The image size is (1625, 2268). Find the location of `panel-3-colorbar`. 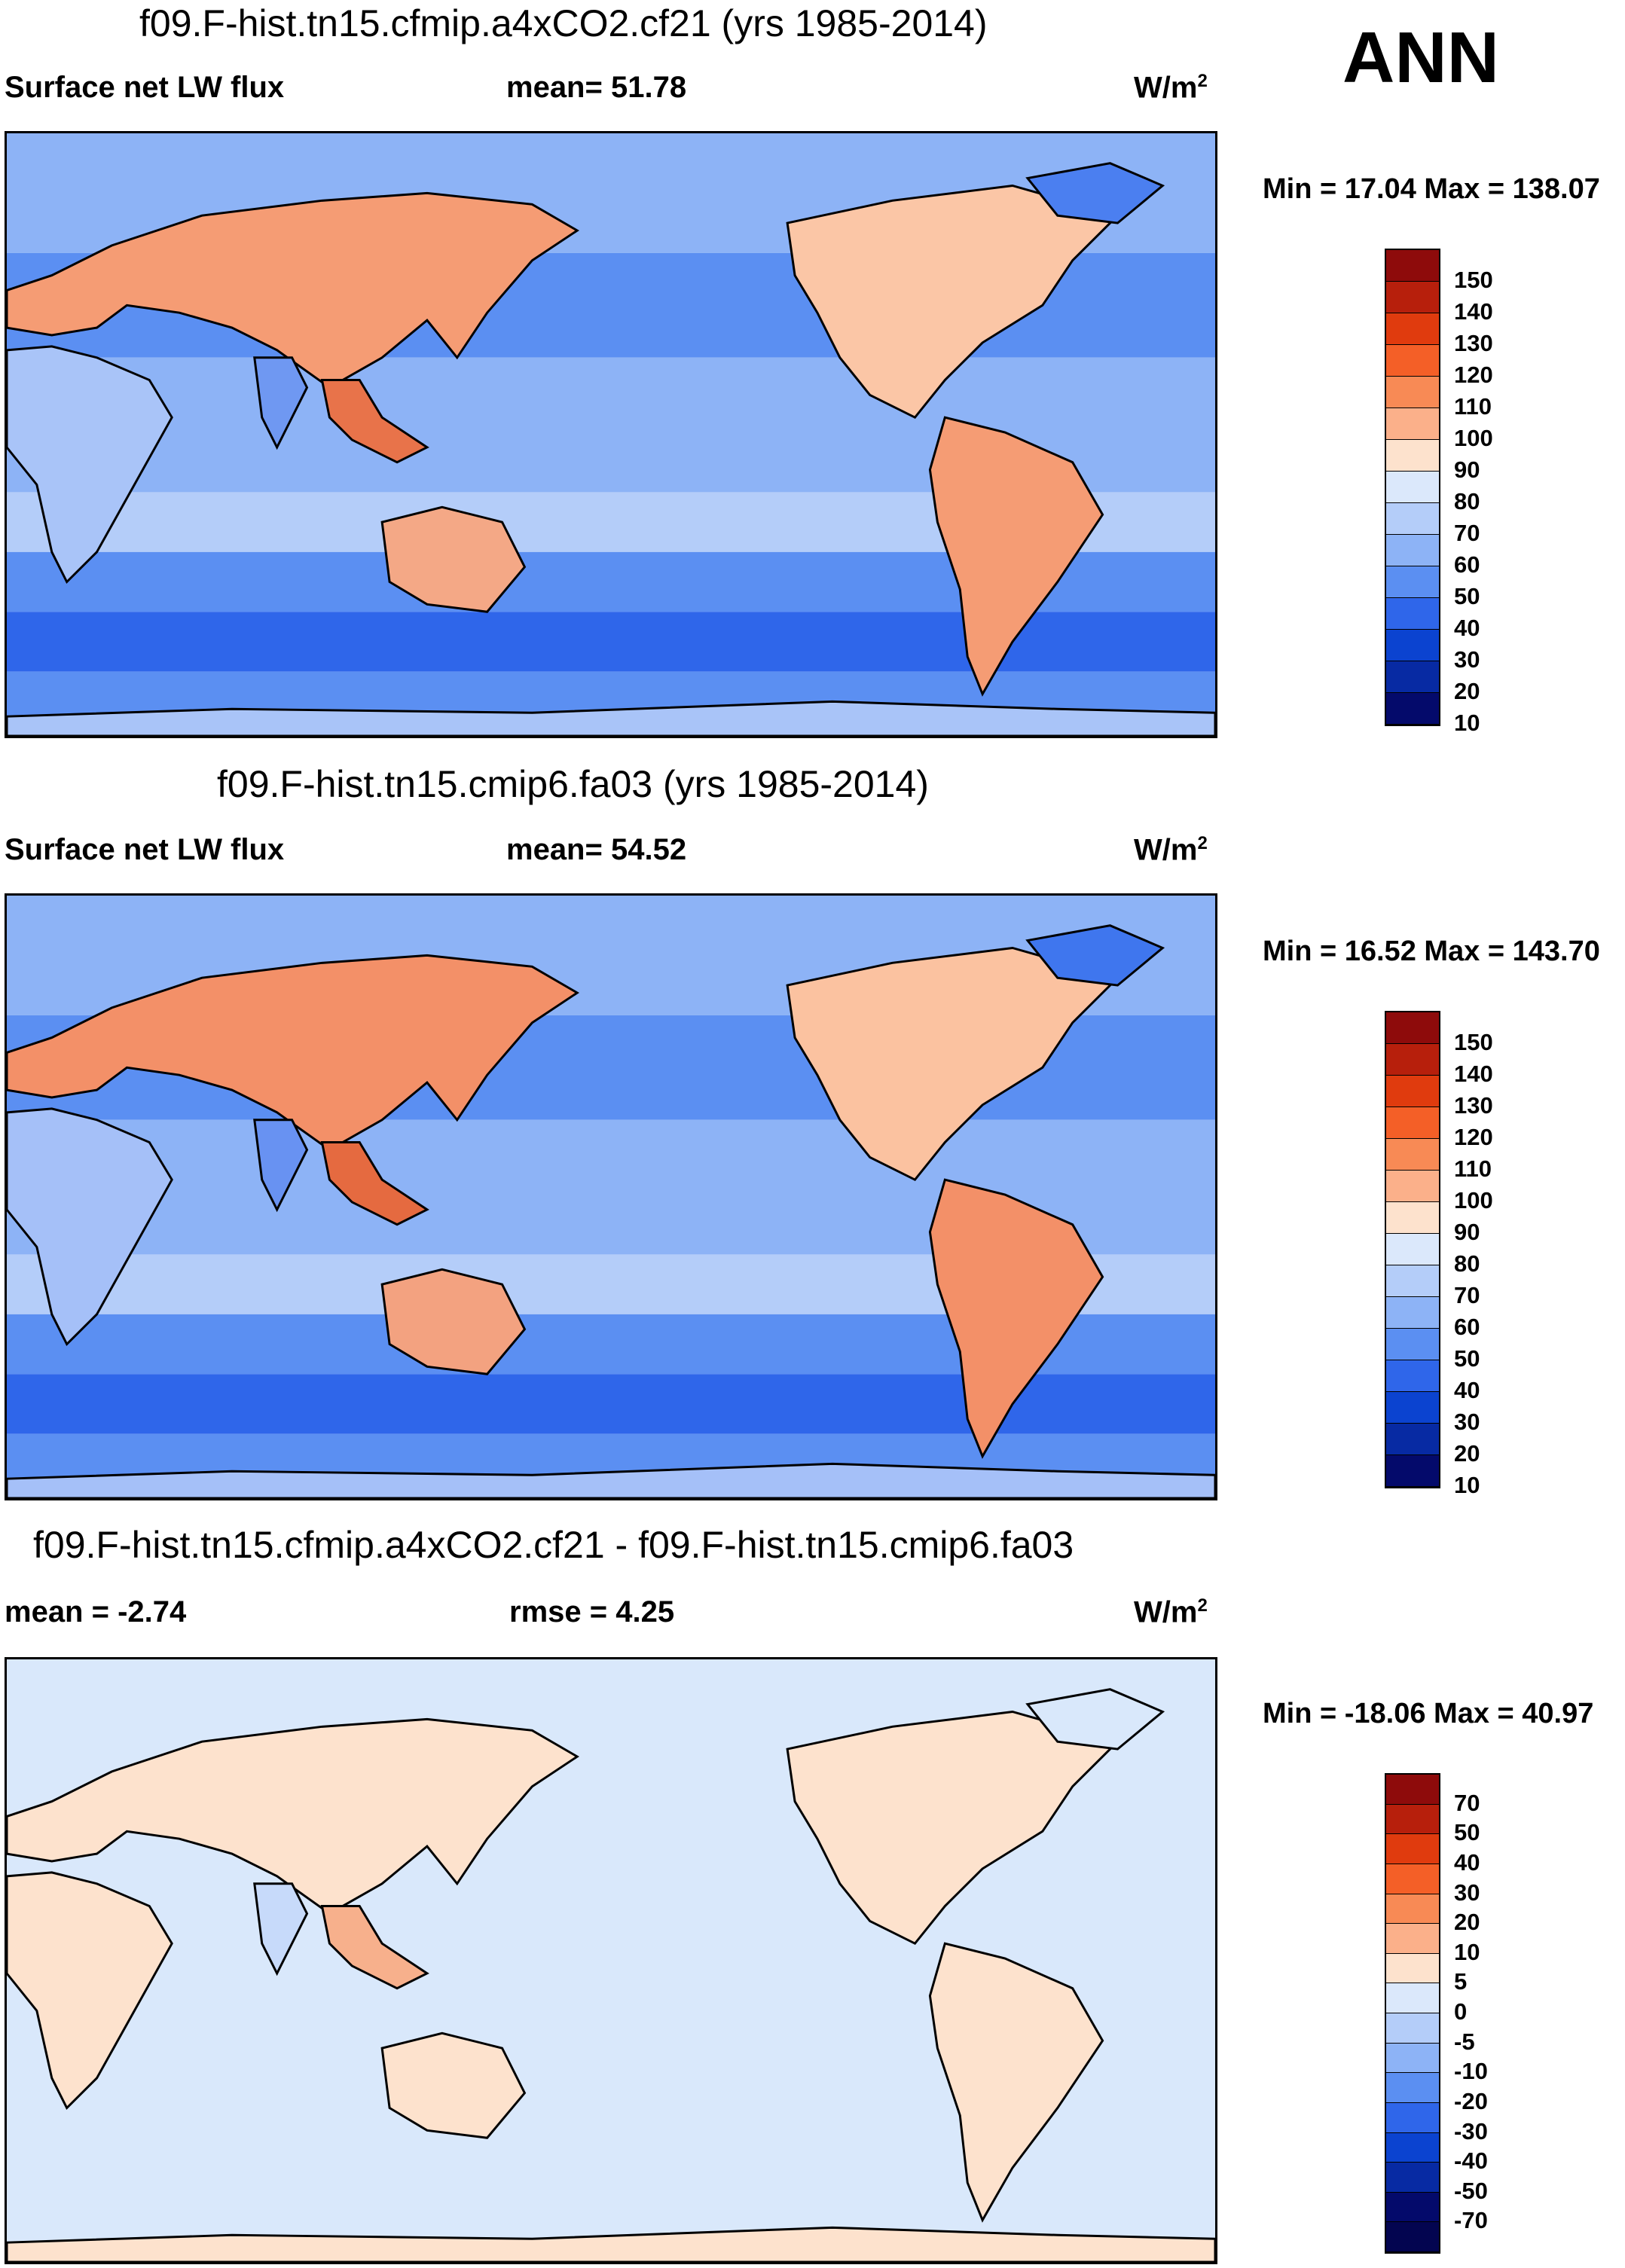

panel-3-colorbar is located at coordinates (1412, 2013).